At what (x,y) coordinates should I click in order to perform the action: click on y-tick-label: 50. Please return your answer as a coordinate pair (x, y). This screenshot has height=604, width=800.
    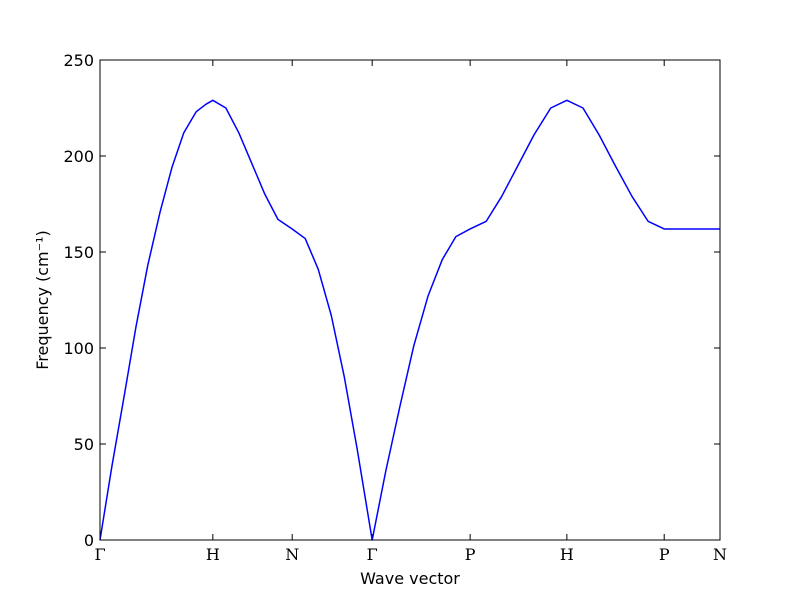
    Looking at the image, I should click on (84, 444).